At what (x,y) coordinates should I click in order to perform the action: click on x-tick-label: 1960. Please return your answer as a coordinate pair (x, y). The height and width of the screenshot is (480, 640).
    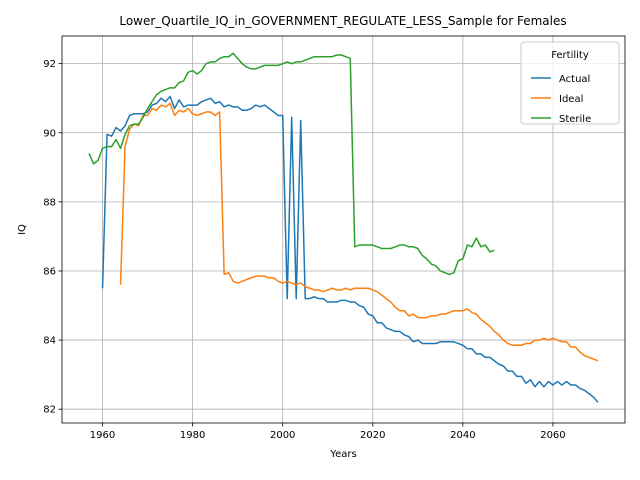
    Looking at the image, I should click on (102, 435).